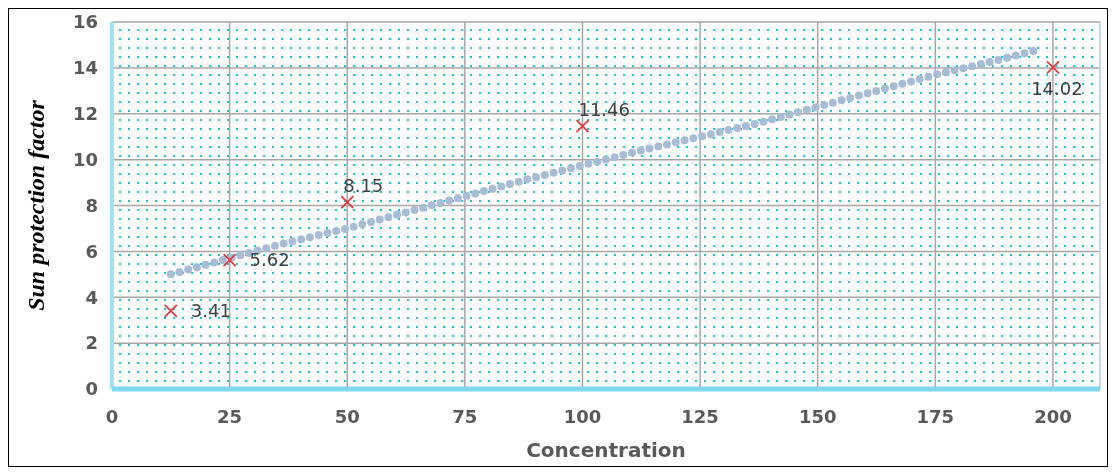 The height and width of the screenshot is (475, 1116). What do you see at coordinates (91, 251) in the screenshot?
I see `y-tick-label: 6` at bounding box center [91, 251].